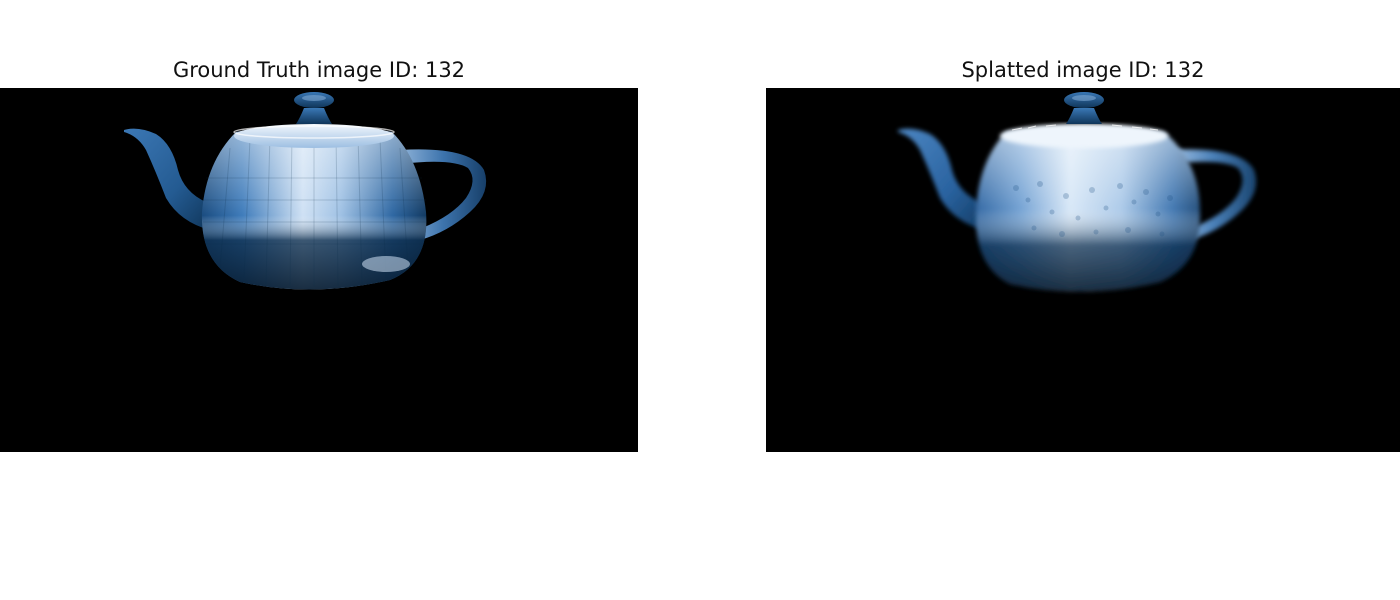 The height and width of the screenshot is (600, 1400). What do you see at coordinates (319, 70) in the screenshot?
I see `panel-title-ground-truth: Ground Truth image ID: 132` at bounding box center [319, 70].